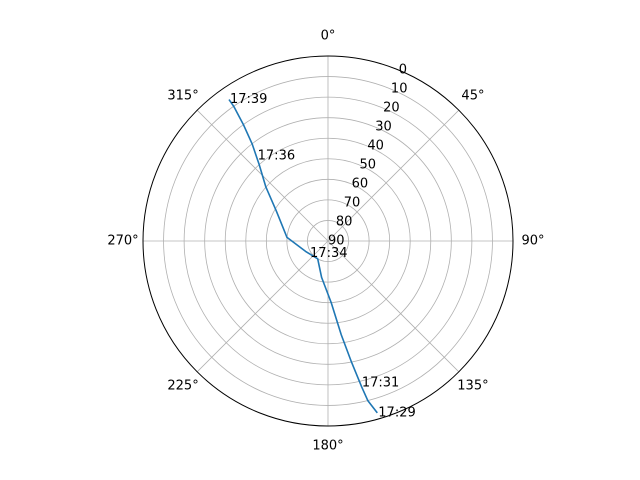 This screenshot has width=640, height=480. What do you see at coordinates (380, 383) in the screenshot?
I see `time-label-17-31: 17:31` at bounding box center [380, 383].